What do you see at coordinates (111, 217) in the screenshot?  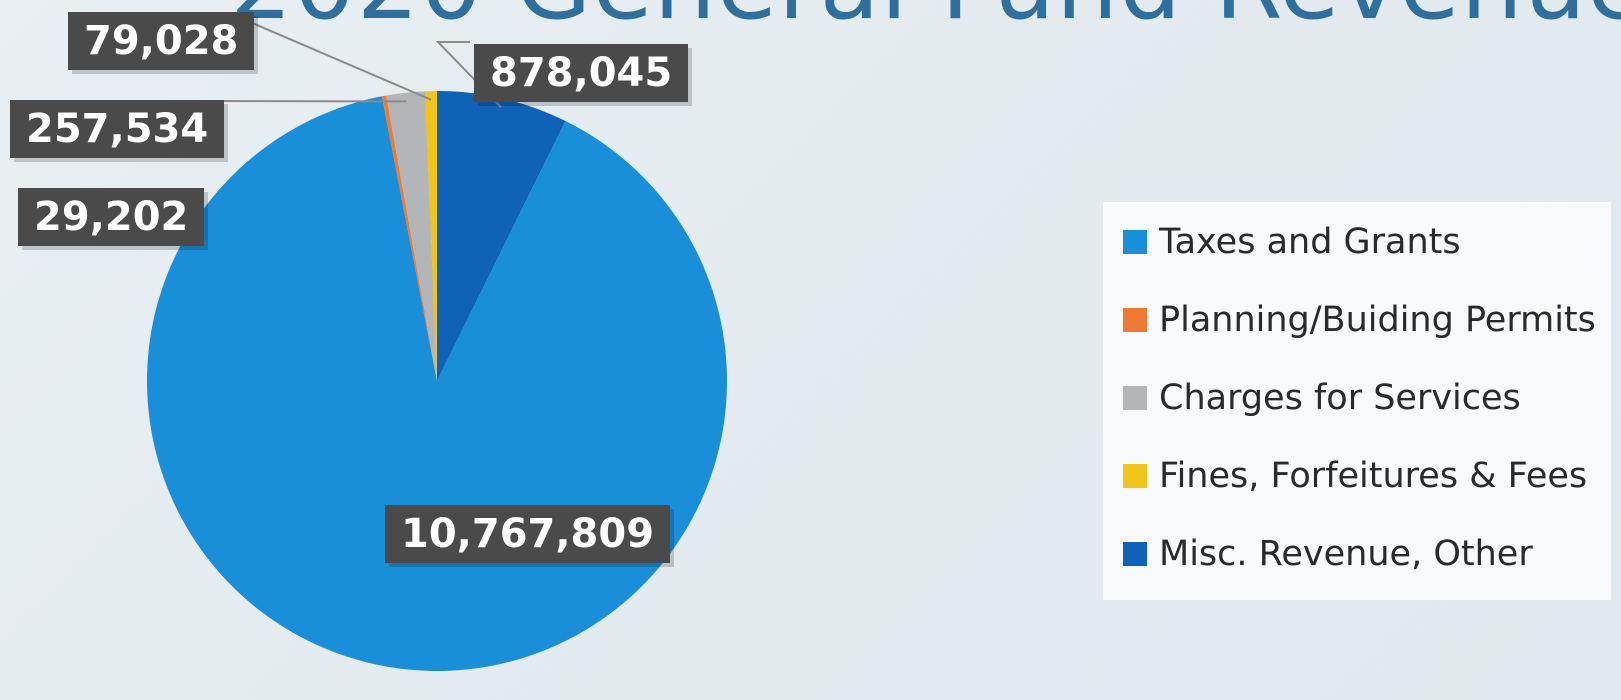 I see `data-label-planning-building-permits: 29,202` at bounding box center [111, 217].